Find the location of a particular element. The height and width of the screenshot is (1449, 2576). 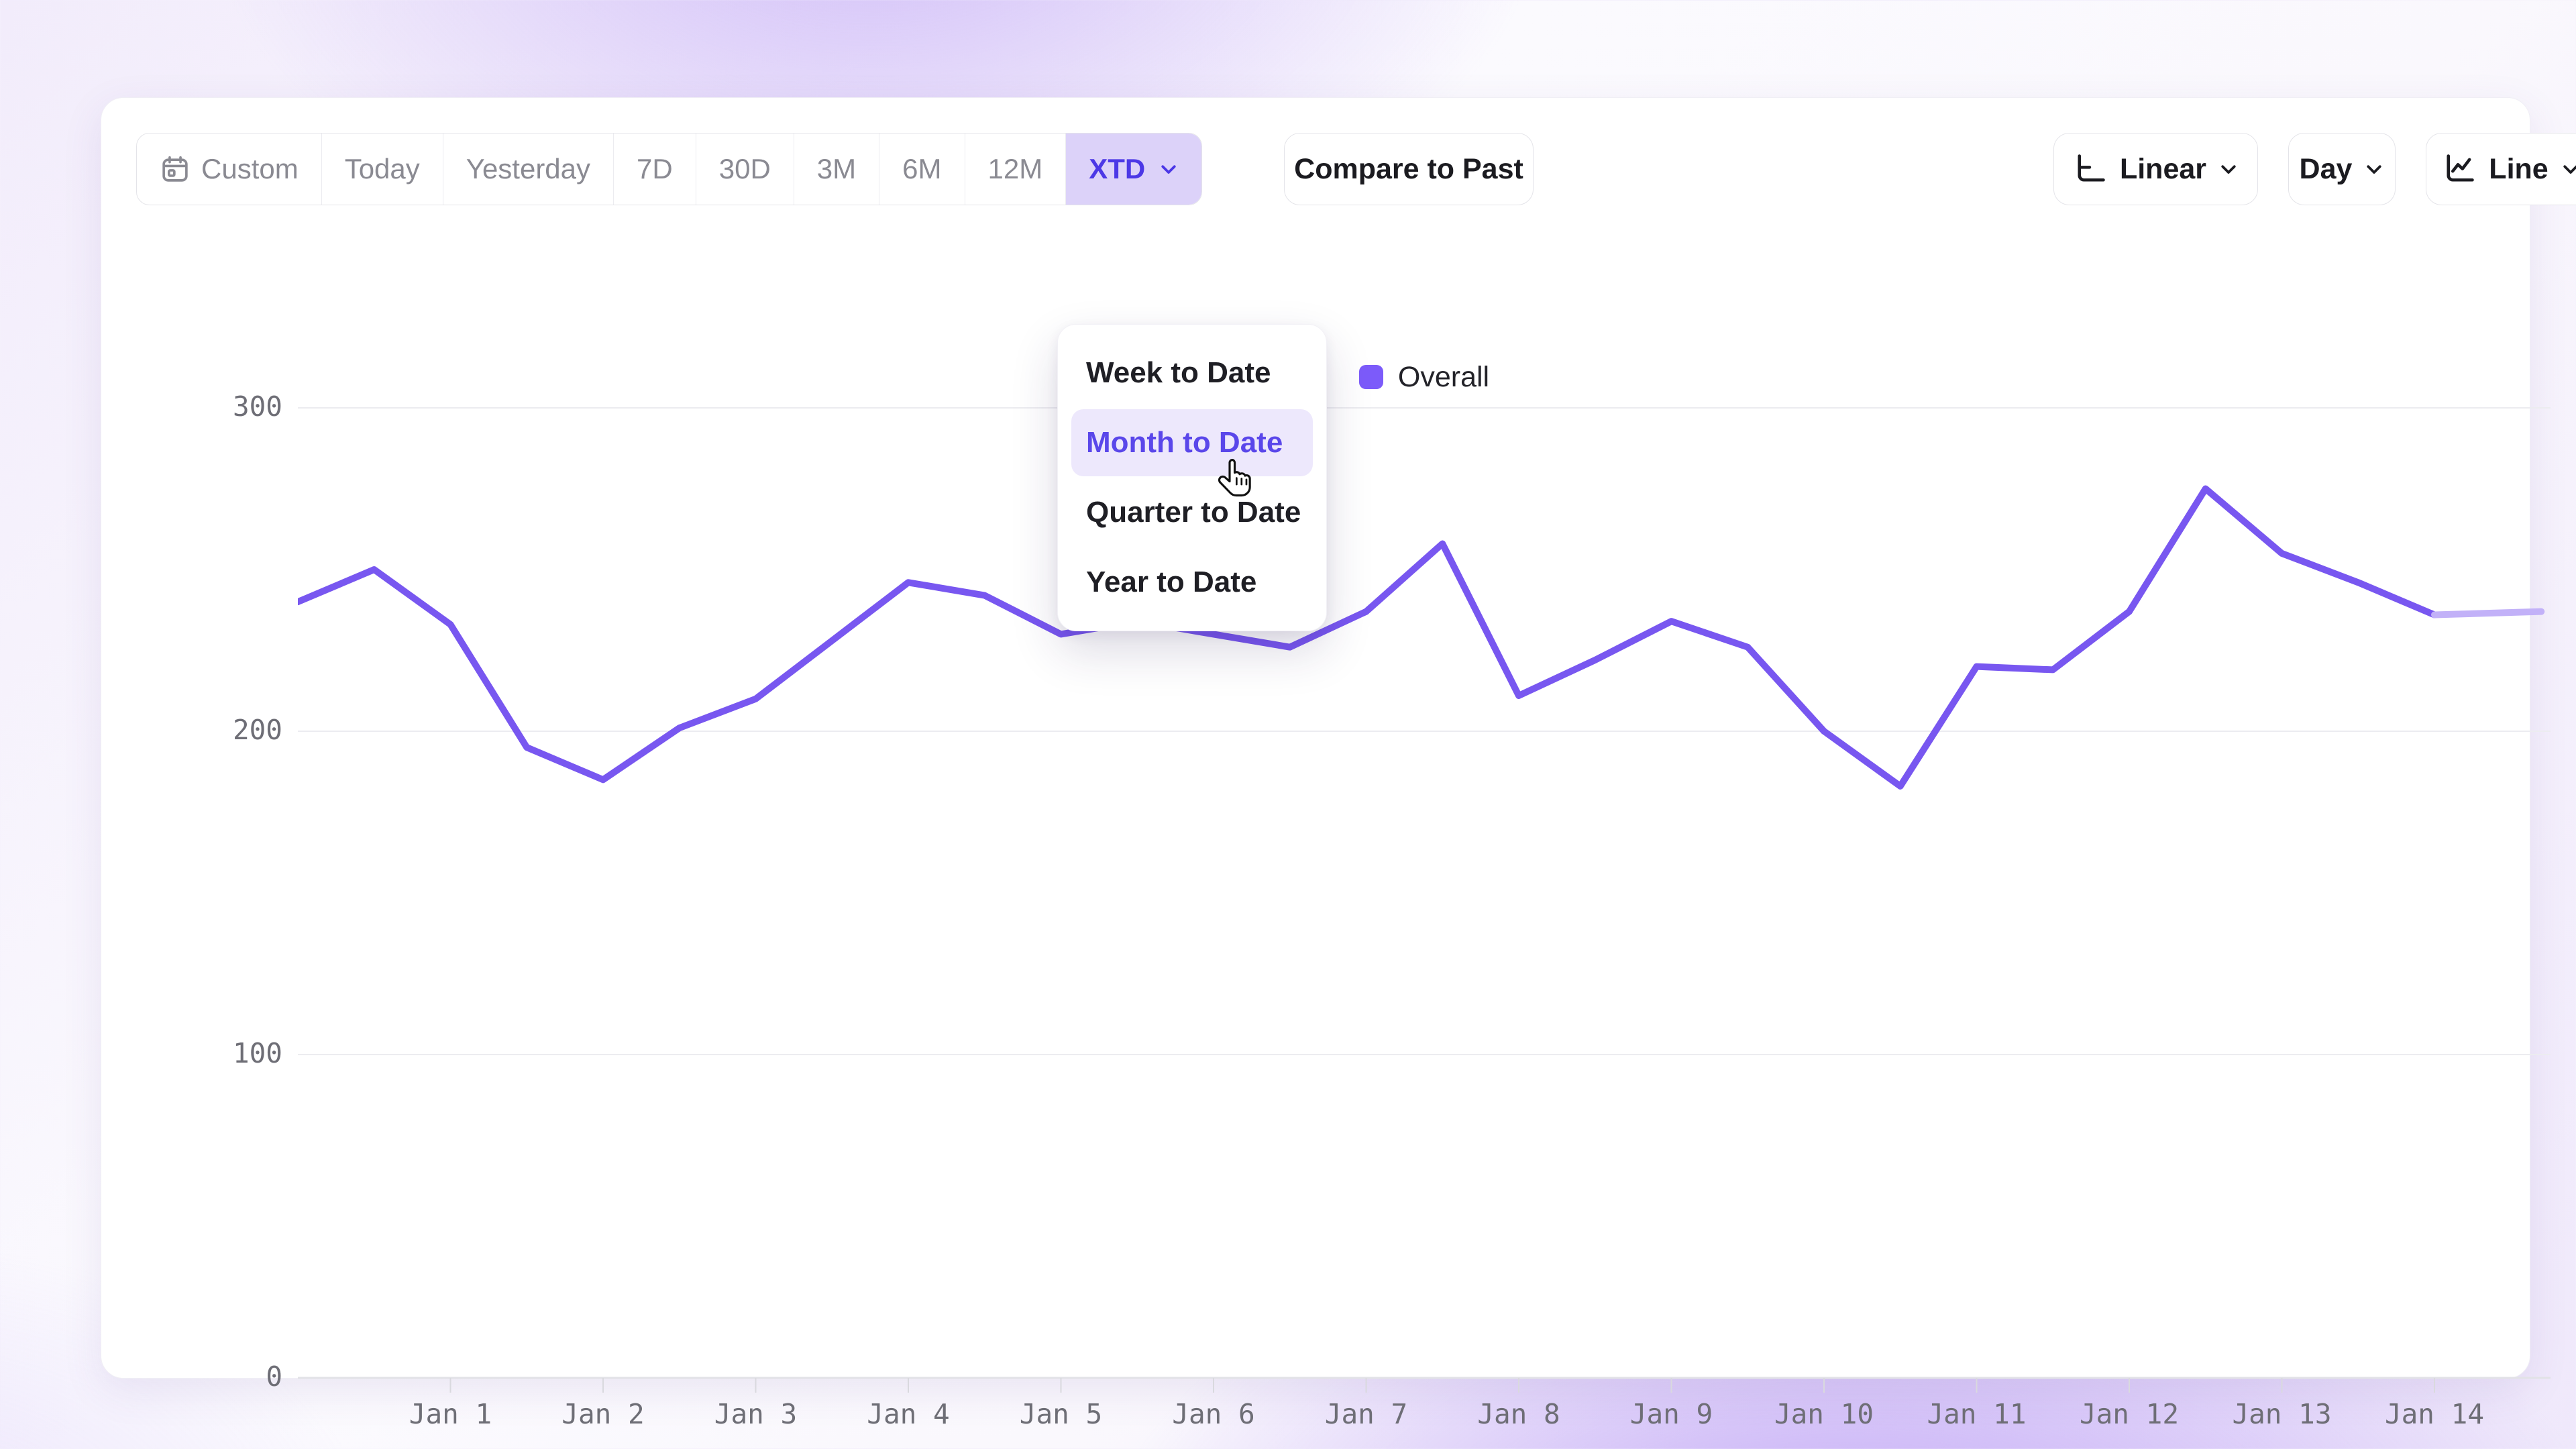

y-axis-label-0: 0 is located at coordinates (274, 1376).